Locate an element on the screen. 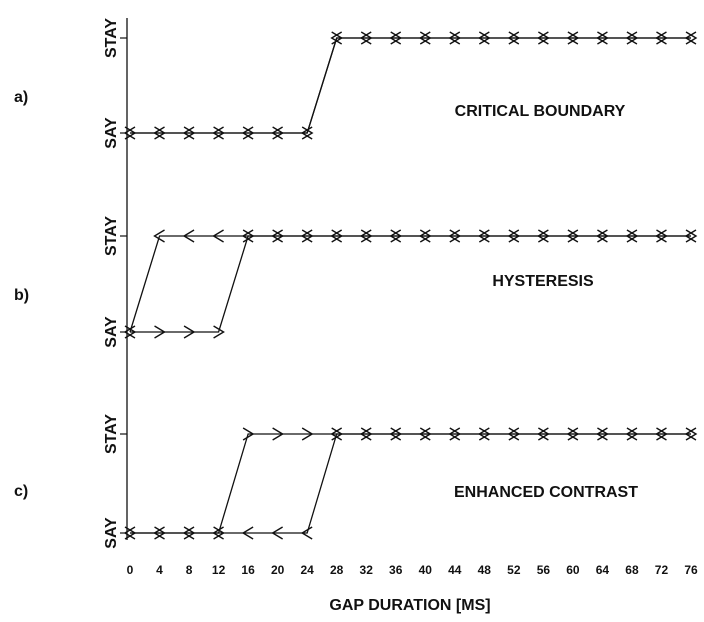 This screenshot has height=622, width=704. panel-label: a) is located at coordinates (21, 97).